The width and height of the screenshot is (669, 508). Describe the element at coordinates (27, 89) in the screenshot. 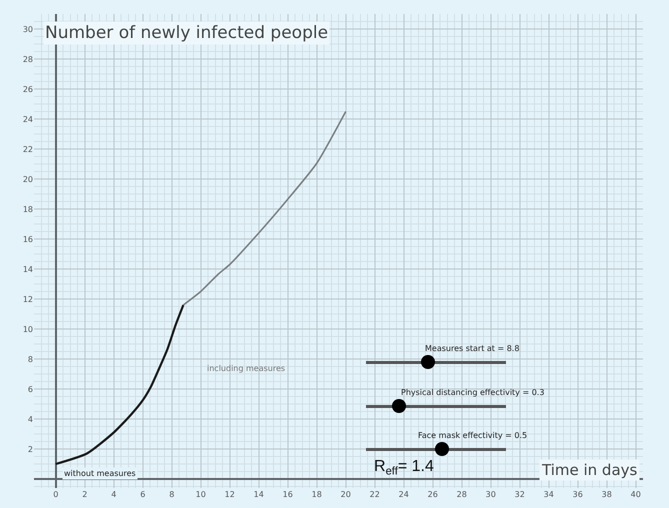

I see `y-tick-label: 26` at that location.